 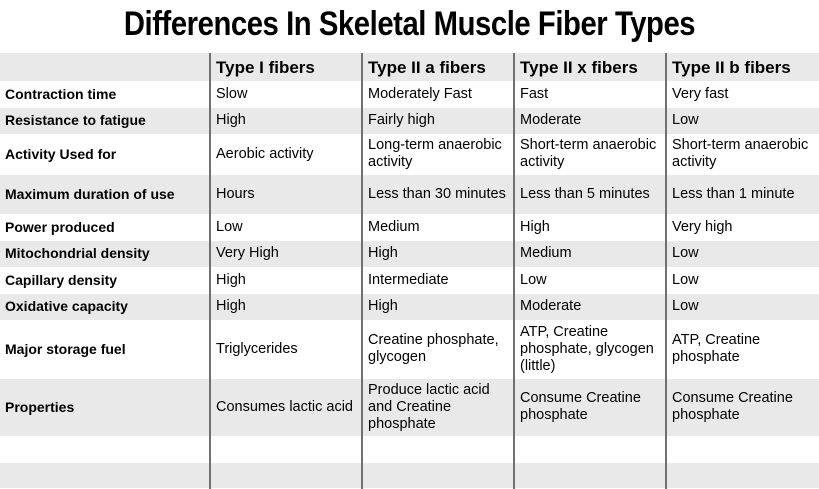 What do you see at coordinates (61, 93) in the screenshot?
I see `row-label: Contraction time` at bounding box center [61, 93].